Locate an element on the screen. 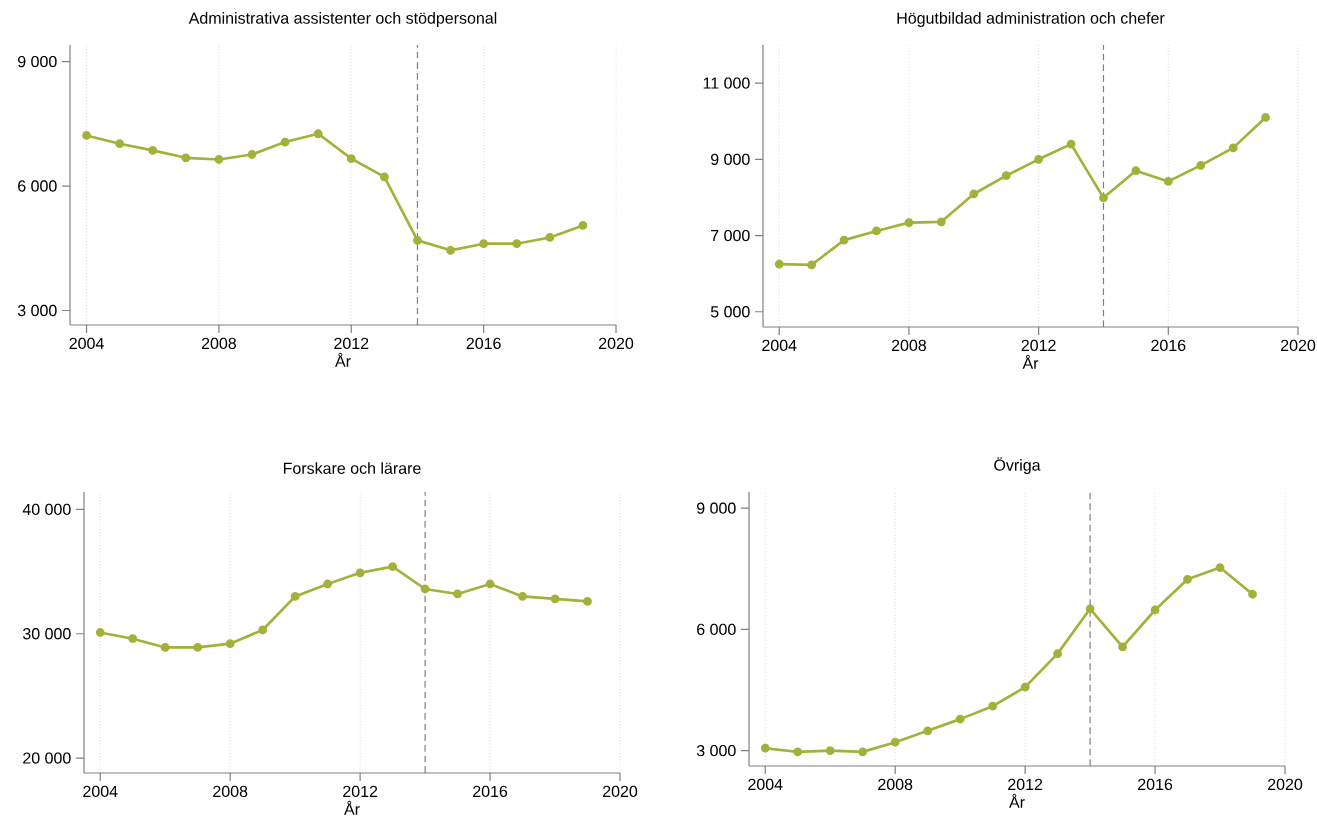 Image resolution: width=1317 pixels, height=829 pixels. y-tick-label: 7 000 is located at coordinates (730, 235).